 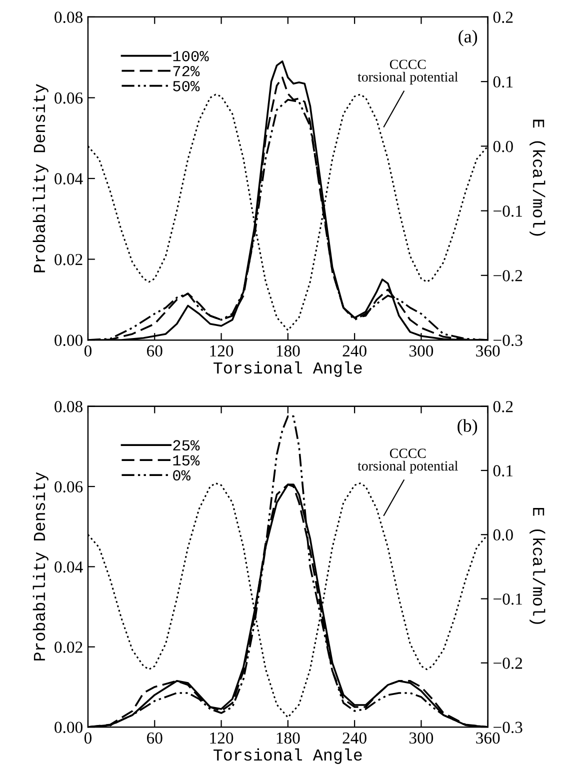 I want to click on annotation: (a), so click(x=468, y=38).